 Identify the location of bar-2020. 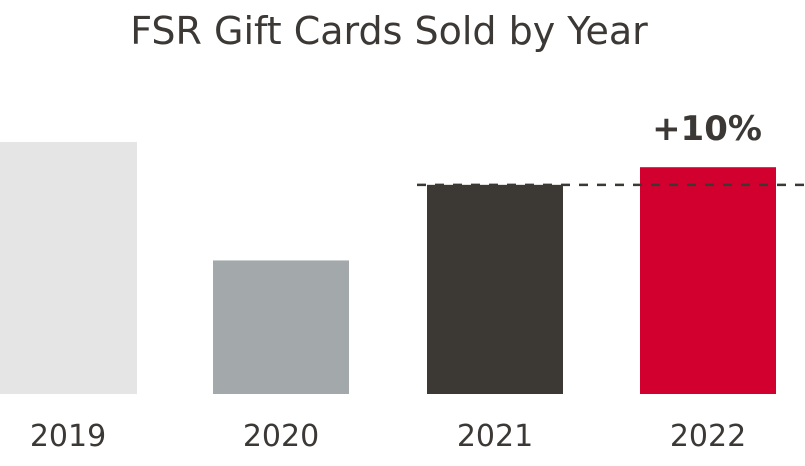
(281, 327).